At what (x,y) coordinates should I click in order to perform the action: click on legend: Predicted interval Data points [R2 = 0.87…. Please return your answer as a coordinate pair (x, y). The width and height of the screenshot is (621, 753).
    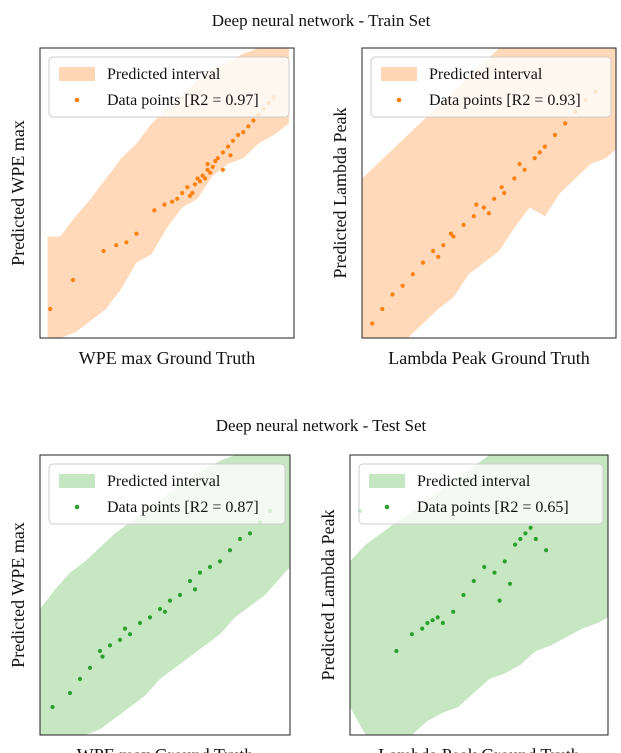
    Looking at the image, I should click on (167, 494).